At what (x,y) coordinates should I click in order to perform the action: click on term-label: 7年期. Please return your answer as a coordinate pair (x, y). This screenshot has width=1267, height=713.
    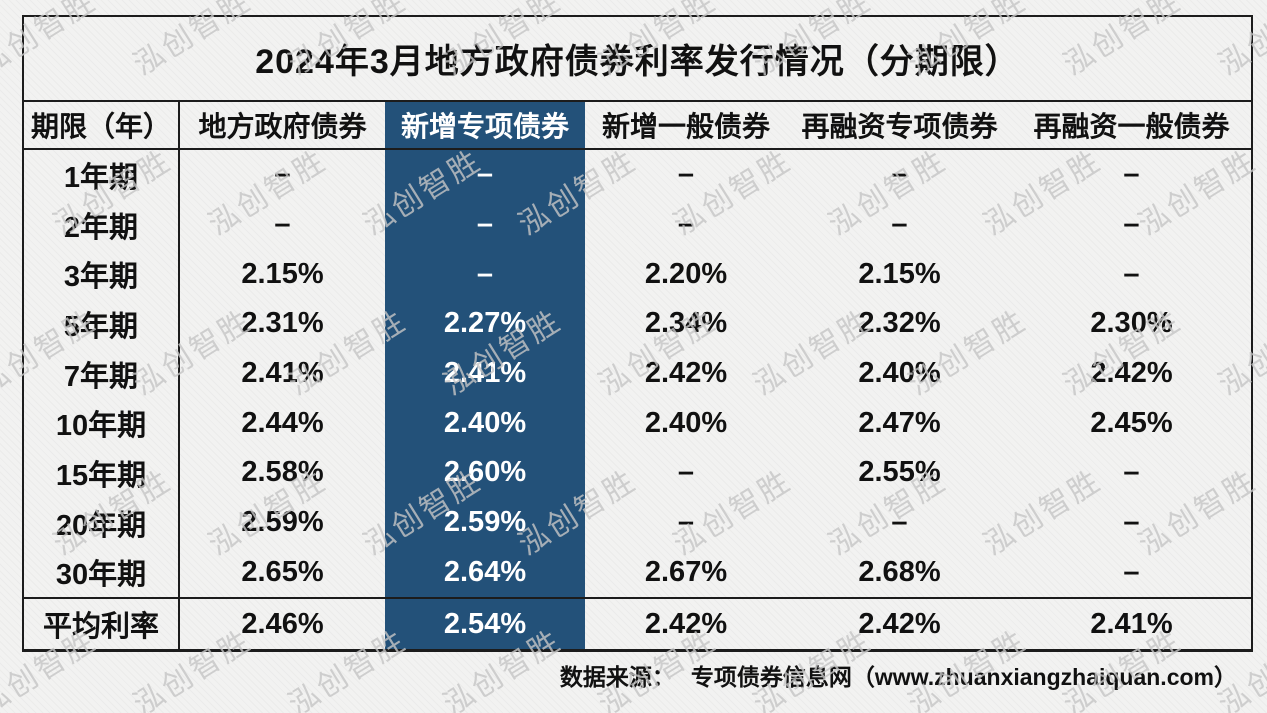
    Looking at the image, I should click on (102, 373).